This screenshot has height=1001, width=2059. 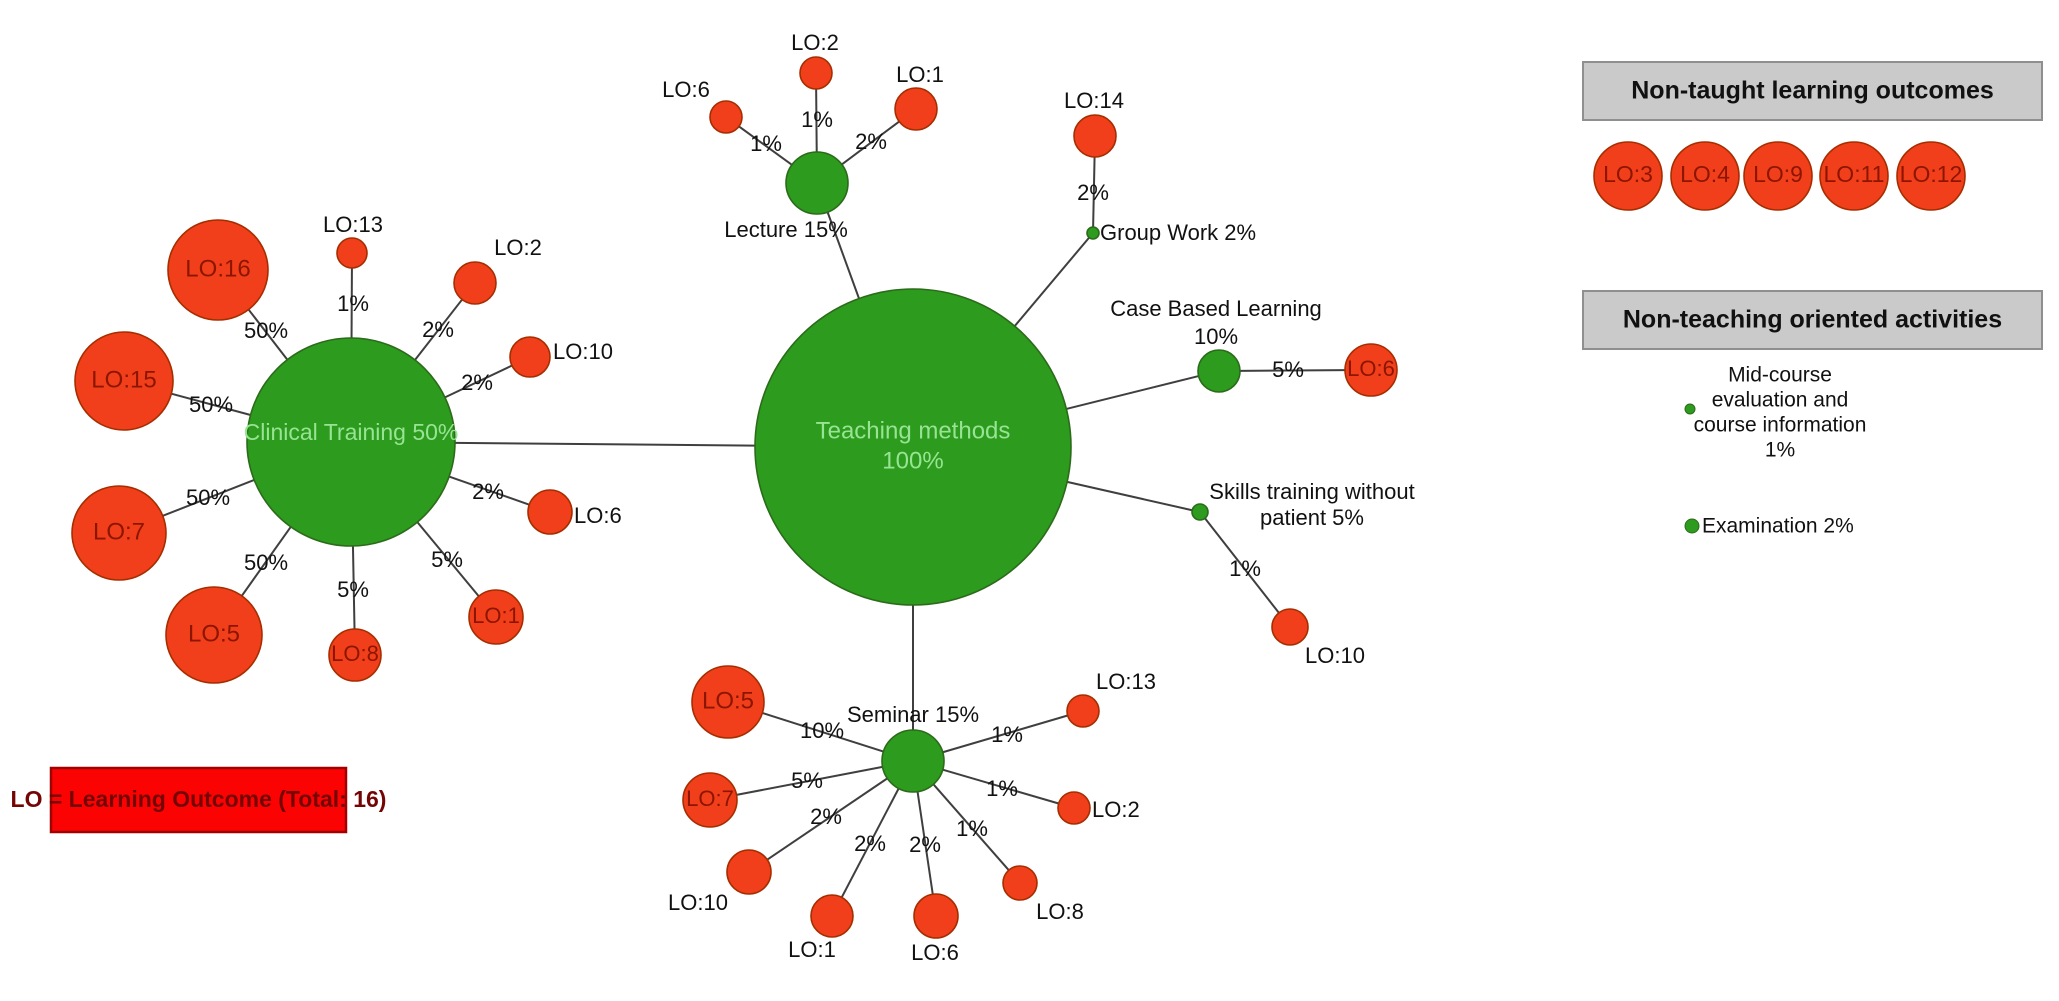 I want to click on pct-seminar-lo-1: 2%, so click(x=870, y=843).